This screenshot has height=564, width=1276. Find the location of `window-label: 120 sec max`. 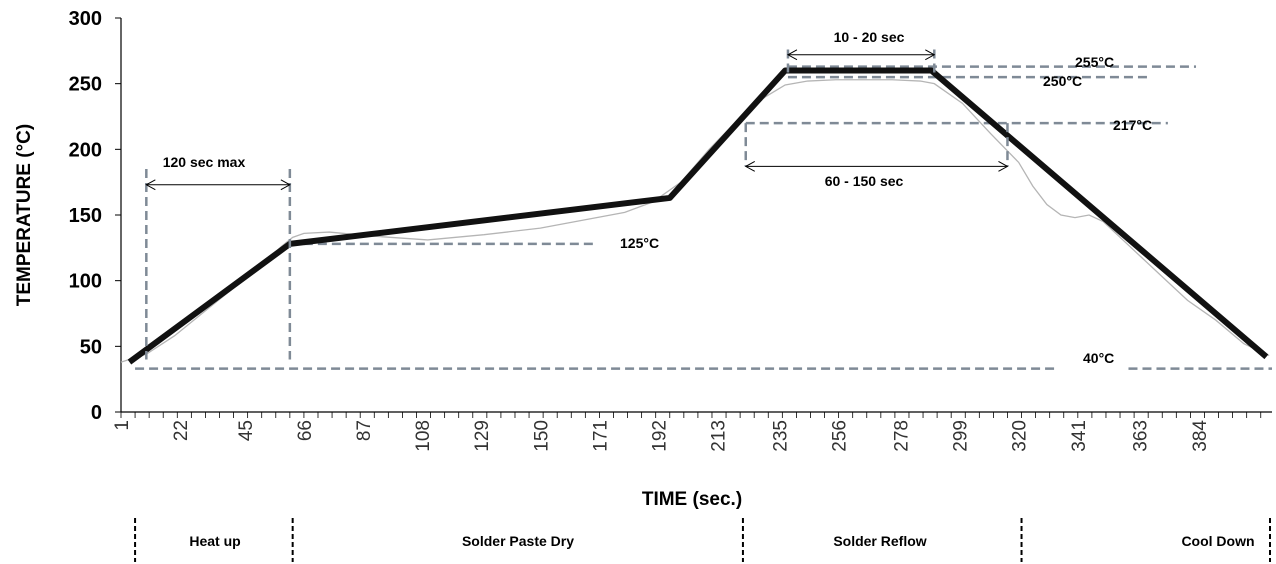

window-label: 120 sec max is located at coordinates (204, 162).